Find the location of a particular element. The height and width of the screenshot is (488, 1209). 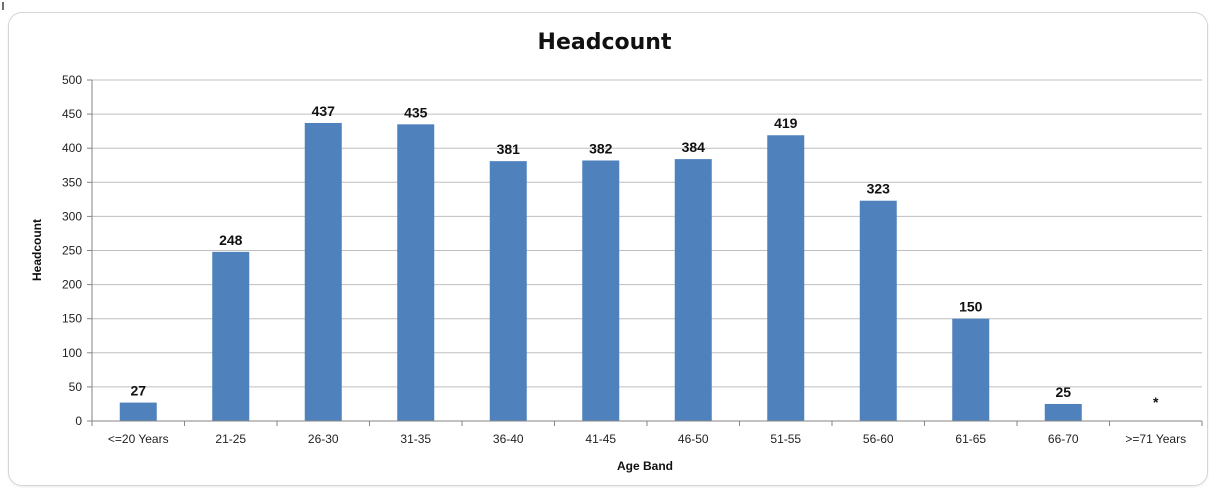

y-tick-label: 50 is located at coordinates (76, 387).